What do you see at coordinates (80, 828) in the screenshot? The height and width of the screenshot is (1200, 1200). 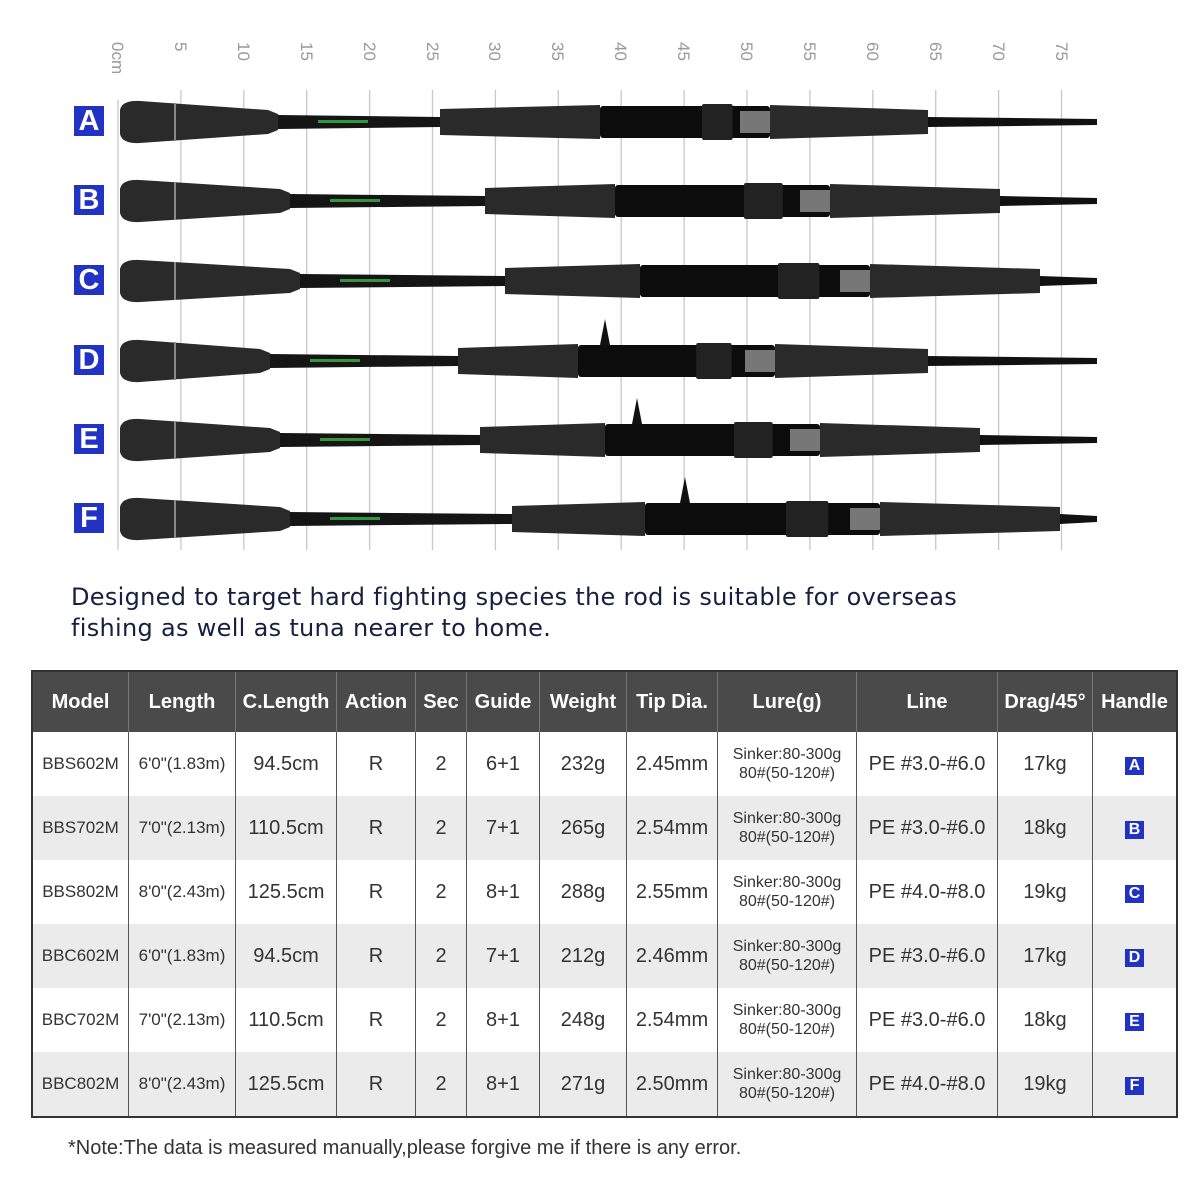 I see `cell-model: BBS702M` at bounding box center [80, 828].